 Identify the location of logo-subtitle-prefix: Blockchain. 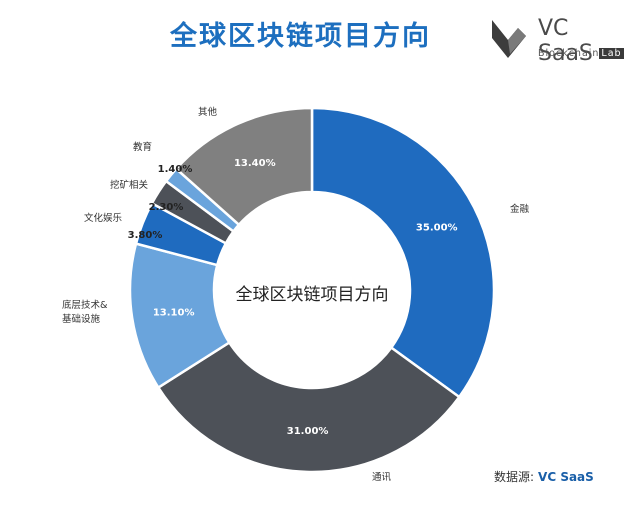
(569, 53).